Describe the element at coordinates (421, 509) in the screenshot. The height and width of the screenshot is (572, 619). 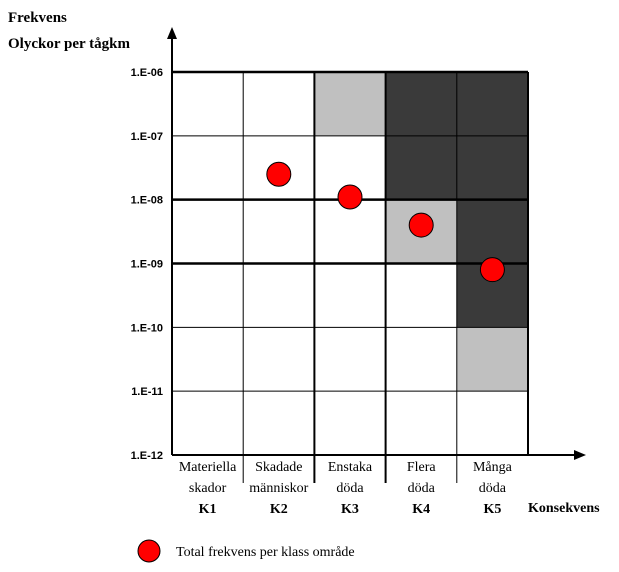
I see `category-code-k4: K4` at that location.